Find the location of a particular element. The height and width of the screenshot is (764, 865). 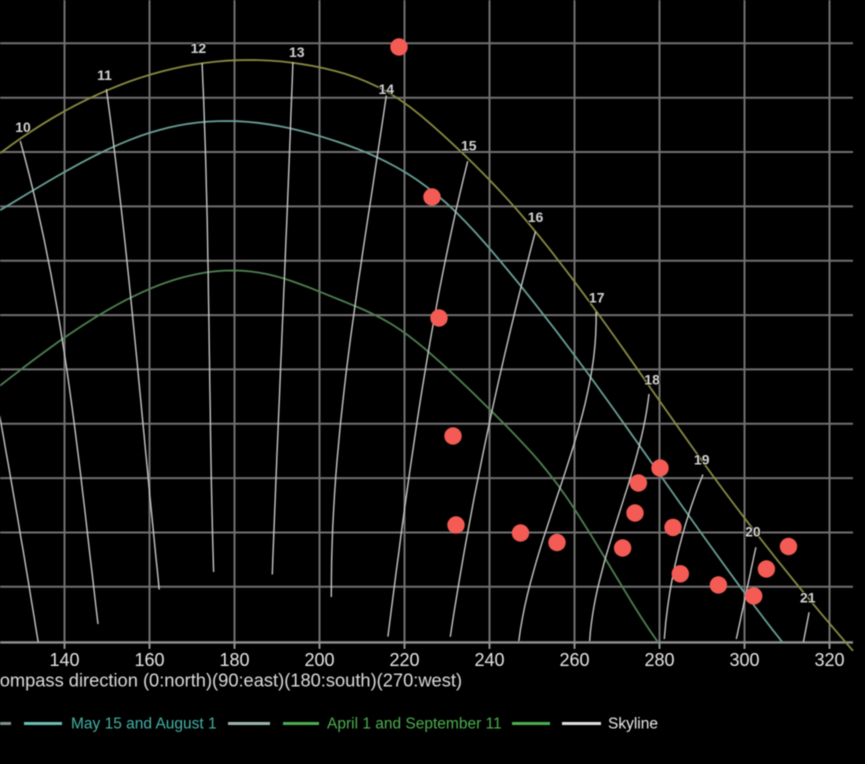

svg-text: 240 is located at coordinates (489, 660).